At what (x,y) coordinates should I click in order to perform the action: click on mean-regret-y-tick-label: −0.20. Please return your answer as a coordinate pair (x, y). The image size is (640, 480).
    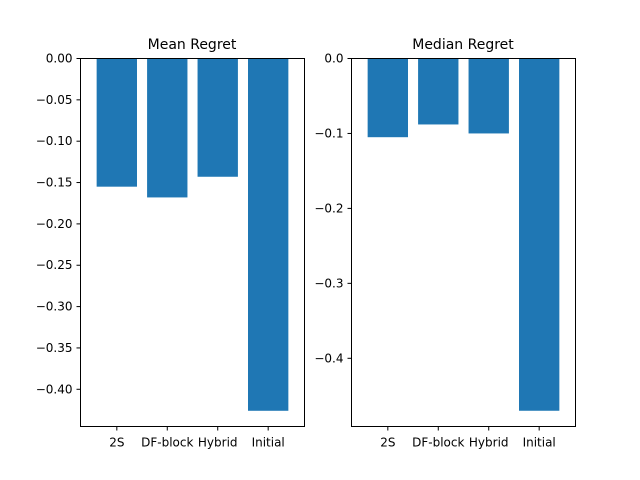
    Looking at the image, I should click on (54, 224).